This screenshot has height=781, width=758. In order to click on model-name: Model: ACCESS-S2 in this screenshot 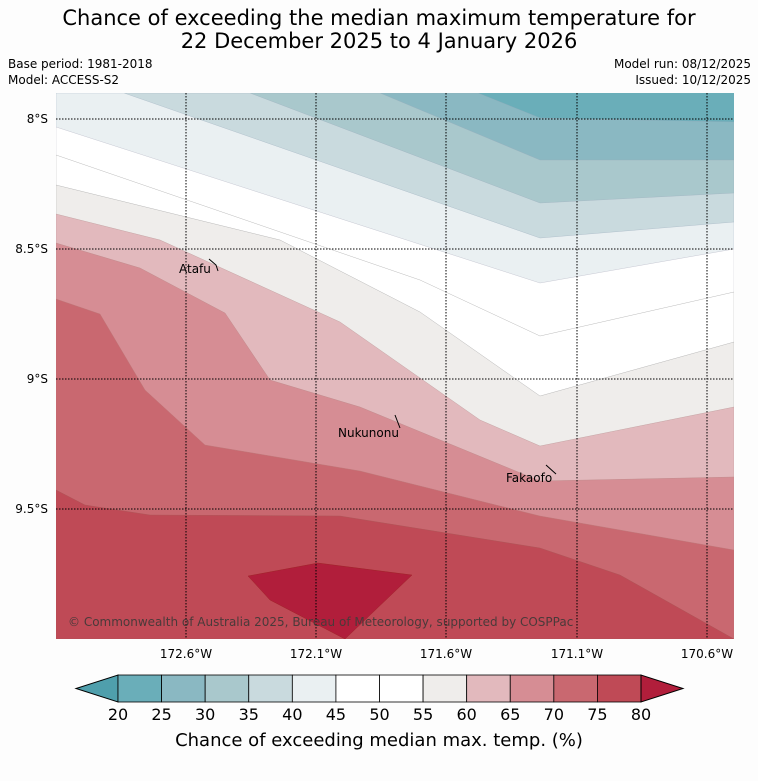, I will do `click(64, 80)`.